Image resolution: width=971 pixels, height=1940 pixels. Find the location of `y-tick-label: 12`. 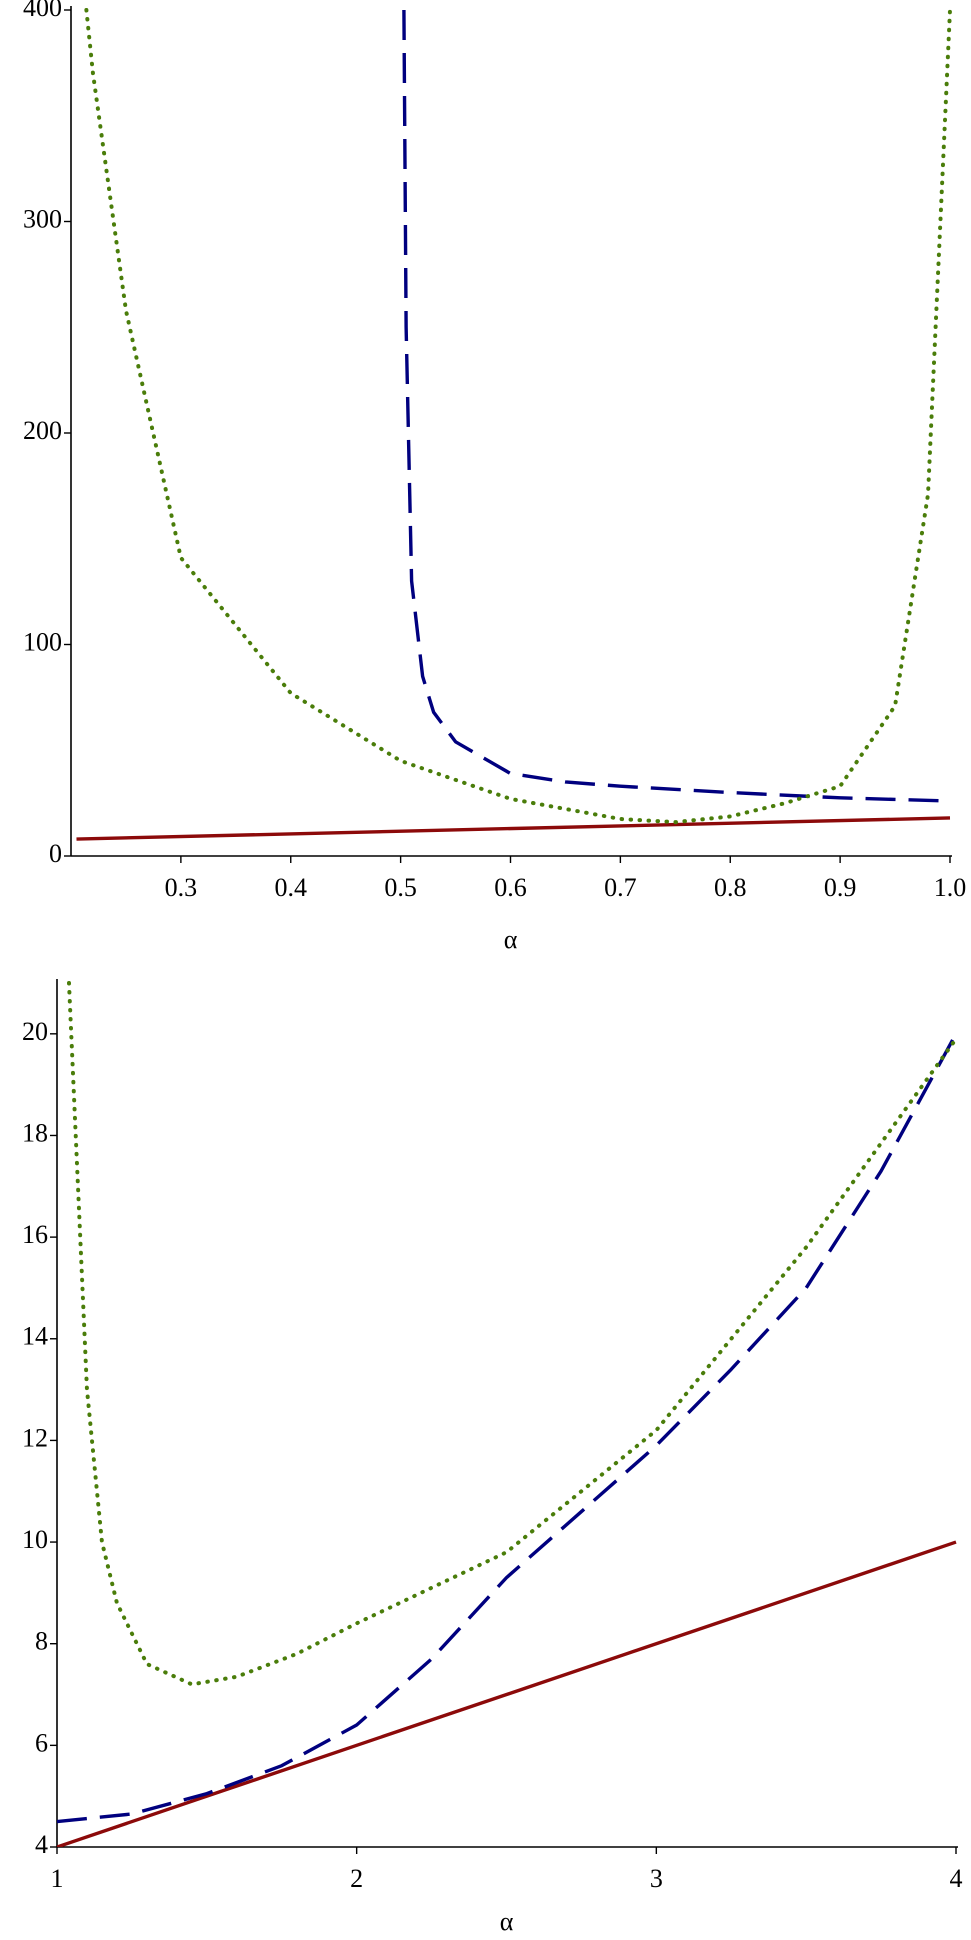

y-tick-label: 12 is located at coordinates (35, 1437).